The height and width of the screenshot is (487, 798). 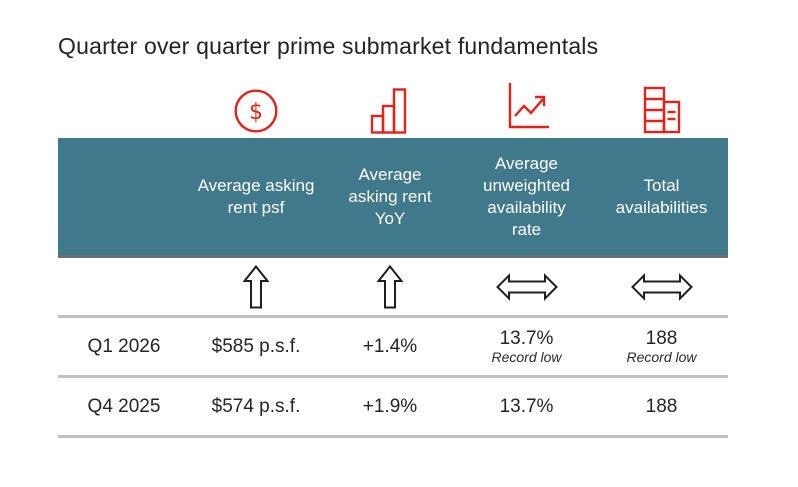 I want to click on value-cell: 13.7%, so click(x=526, y=406).